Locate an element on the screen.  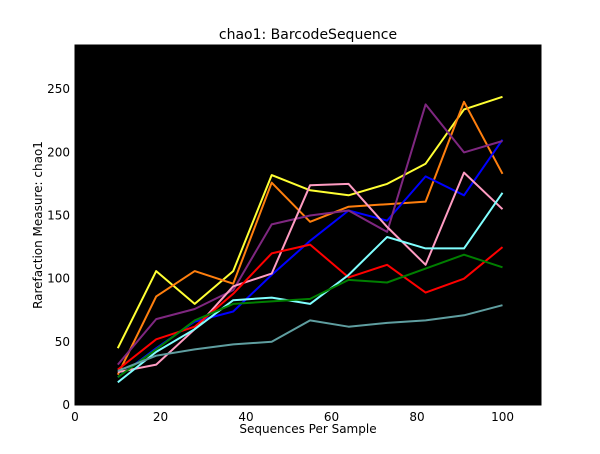
x-tick-label: 0 is located at coordinates (75, 417).